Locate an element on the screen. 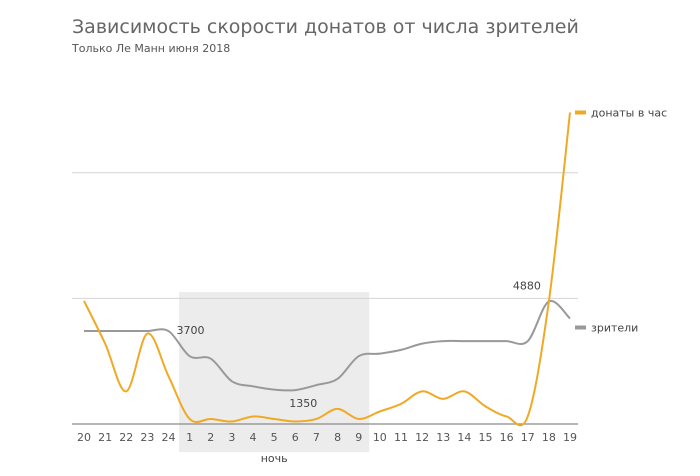 The height and width of the screenshot is (476, 700). x-tick-label: 8 is located at coordinates (337, 437).